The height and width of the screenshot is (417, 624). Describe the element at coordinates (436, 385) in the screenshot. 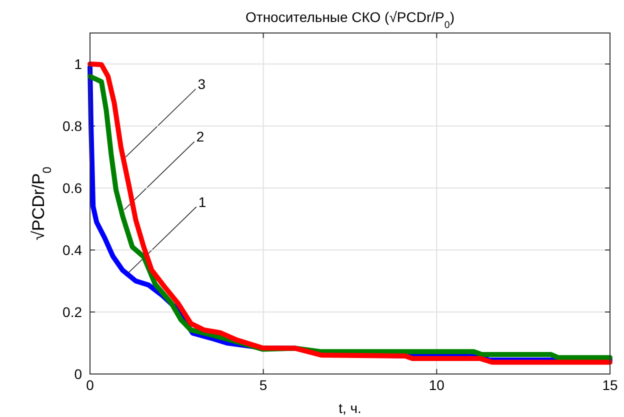

I see `x-tick-label: 10` at that location.